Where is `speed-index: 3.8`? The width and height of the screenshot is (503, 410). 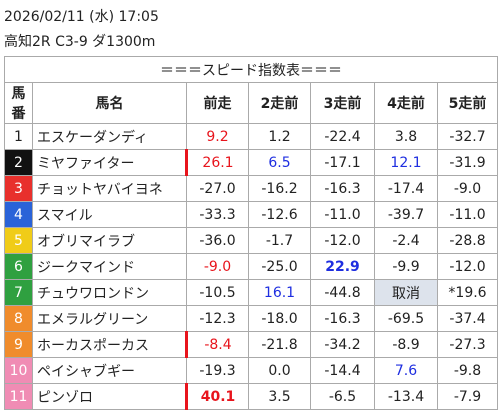 speed-index: 3.8 is located at coordinates (406, 136).